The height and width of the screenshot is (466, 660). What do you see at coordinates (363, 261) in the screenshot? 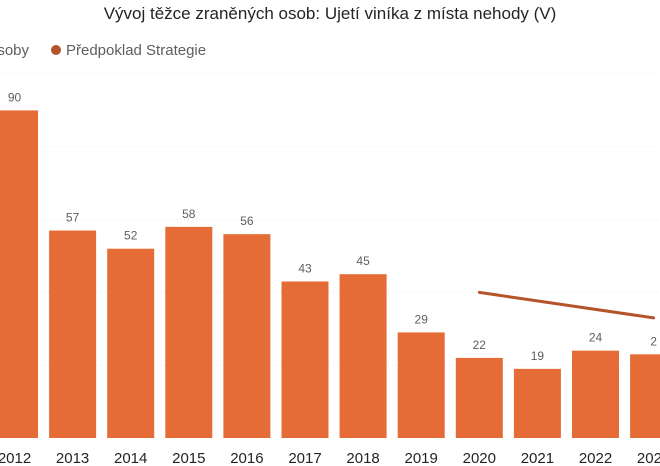
I see `data-label-2018: 45` at bounding box center [363, 261].